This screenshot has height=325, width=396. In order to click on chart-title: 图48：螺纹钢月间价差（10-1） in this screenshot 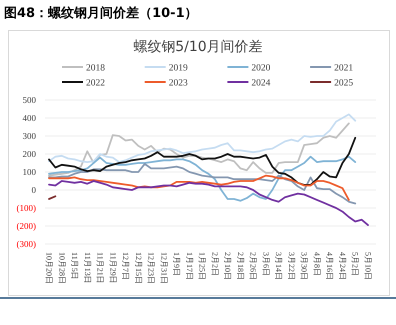, I will do `click(101, 13)`.